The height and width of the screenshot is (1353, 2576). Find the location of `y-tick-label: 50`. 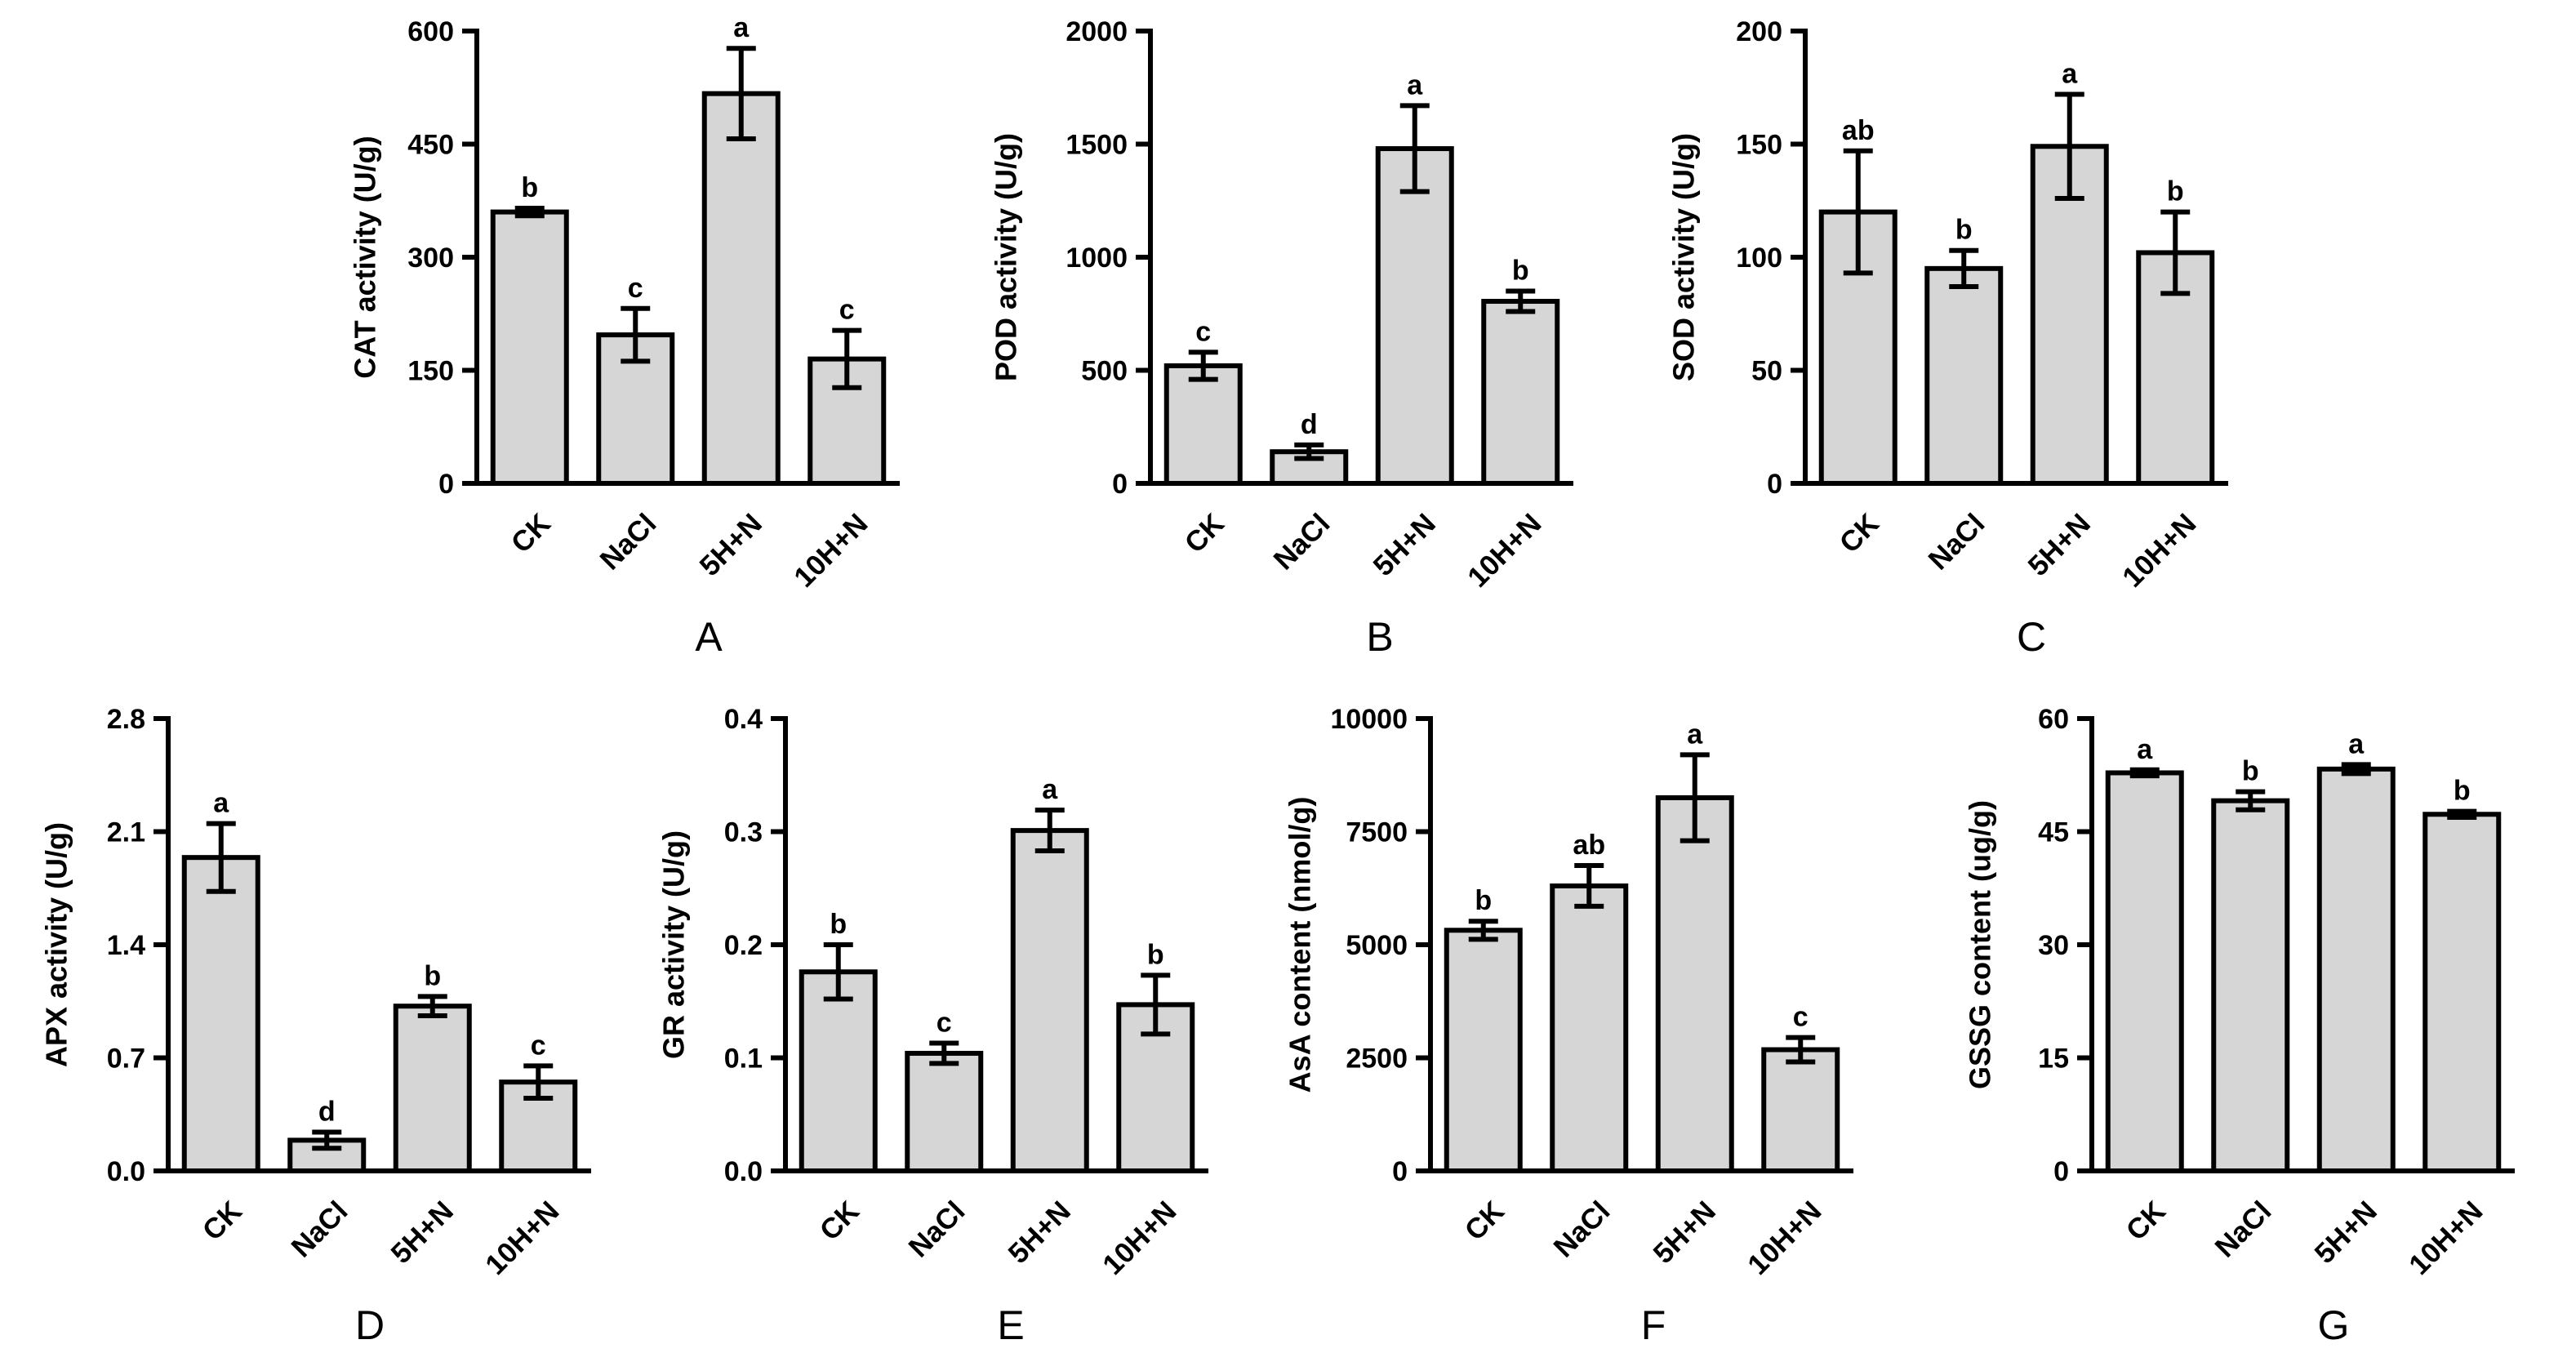

y-tick-label: 50 is located at coordinates (1766, 371).